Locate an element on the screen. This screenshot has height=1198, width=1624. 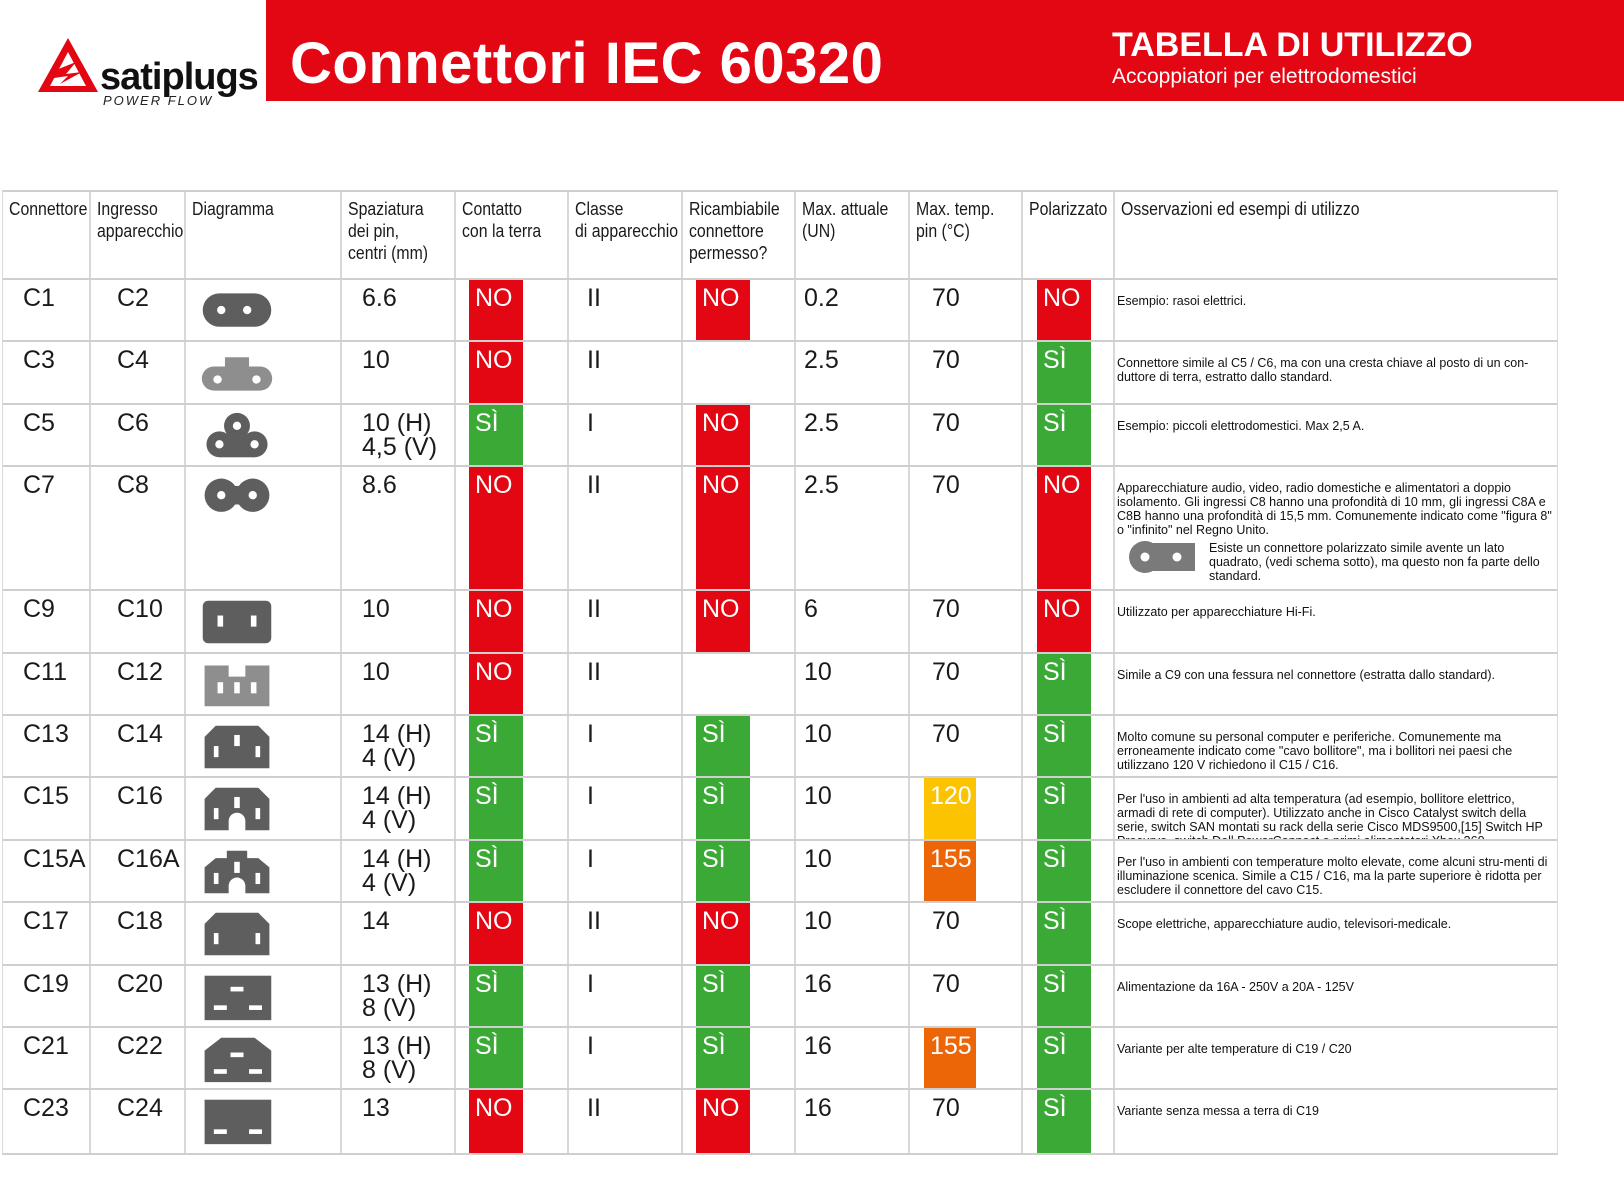
current-cell: 0.2 is located at coordinates (853, 310).